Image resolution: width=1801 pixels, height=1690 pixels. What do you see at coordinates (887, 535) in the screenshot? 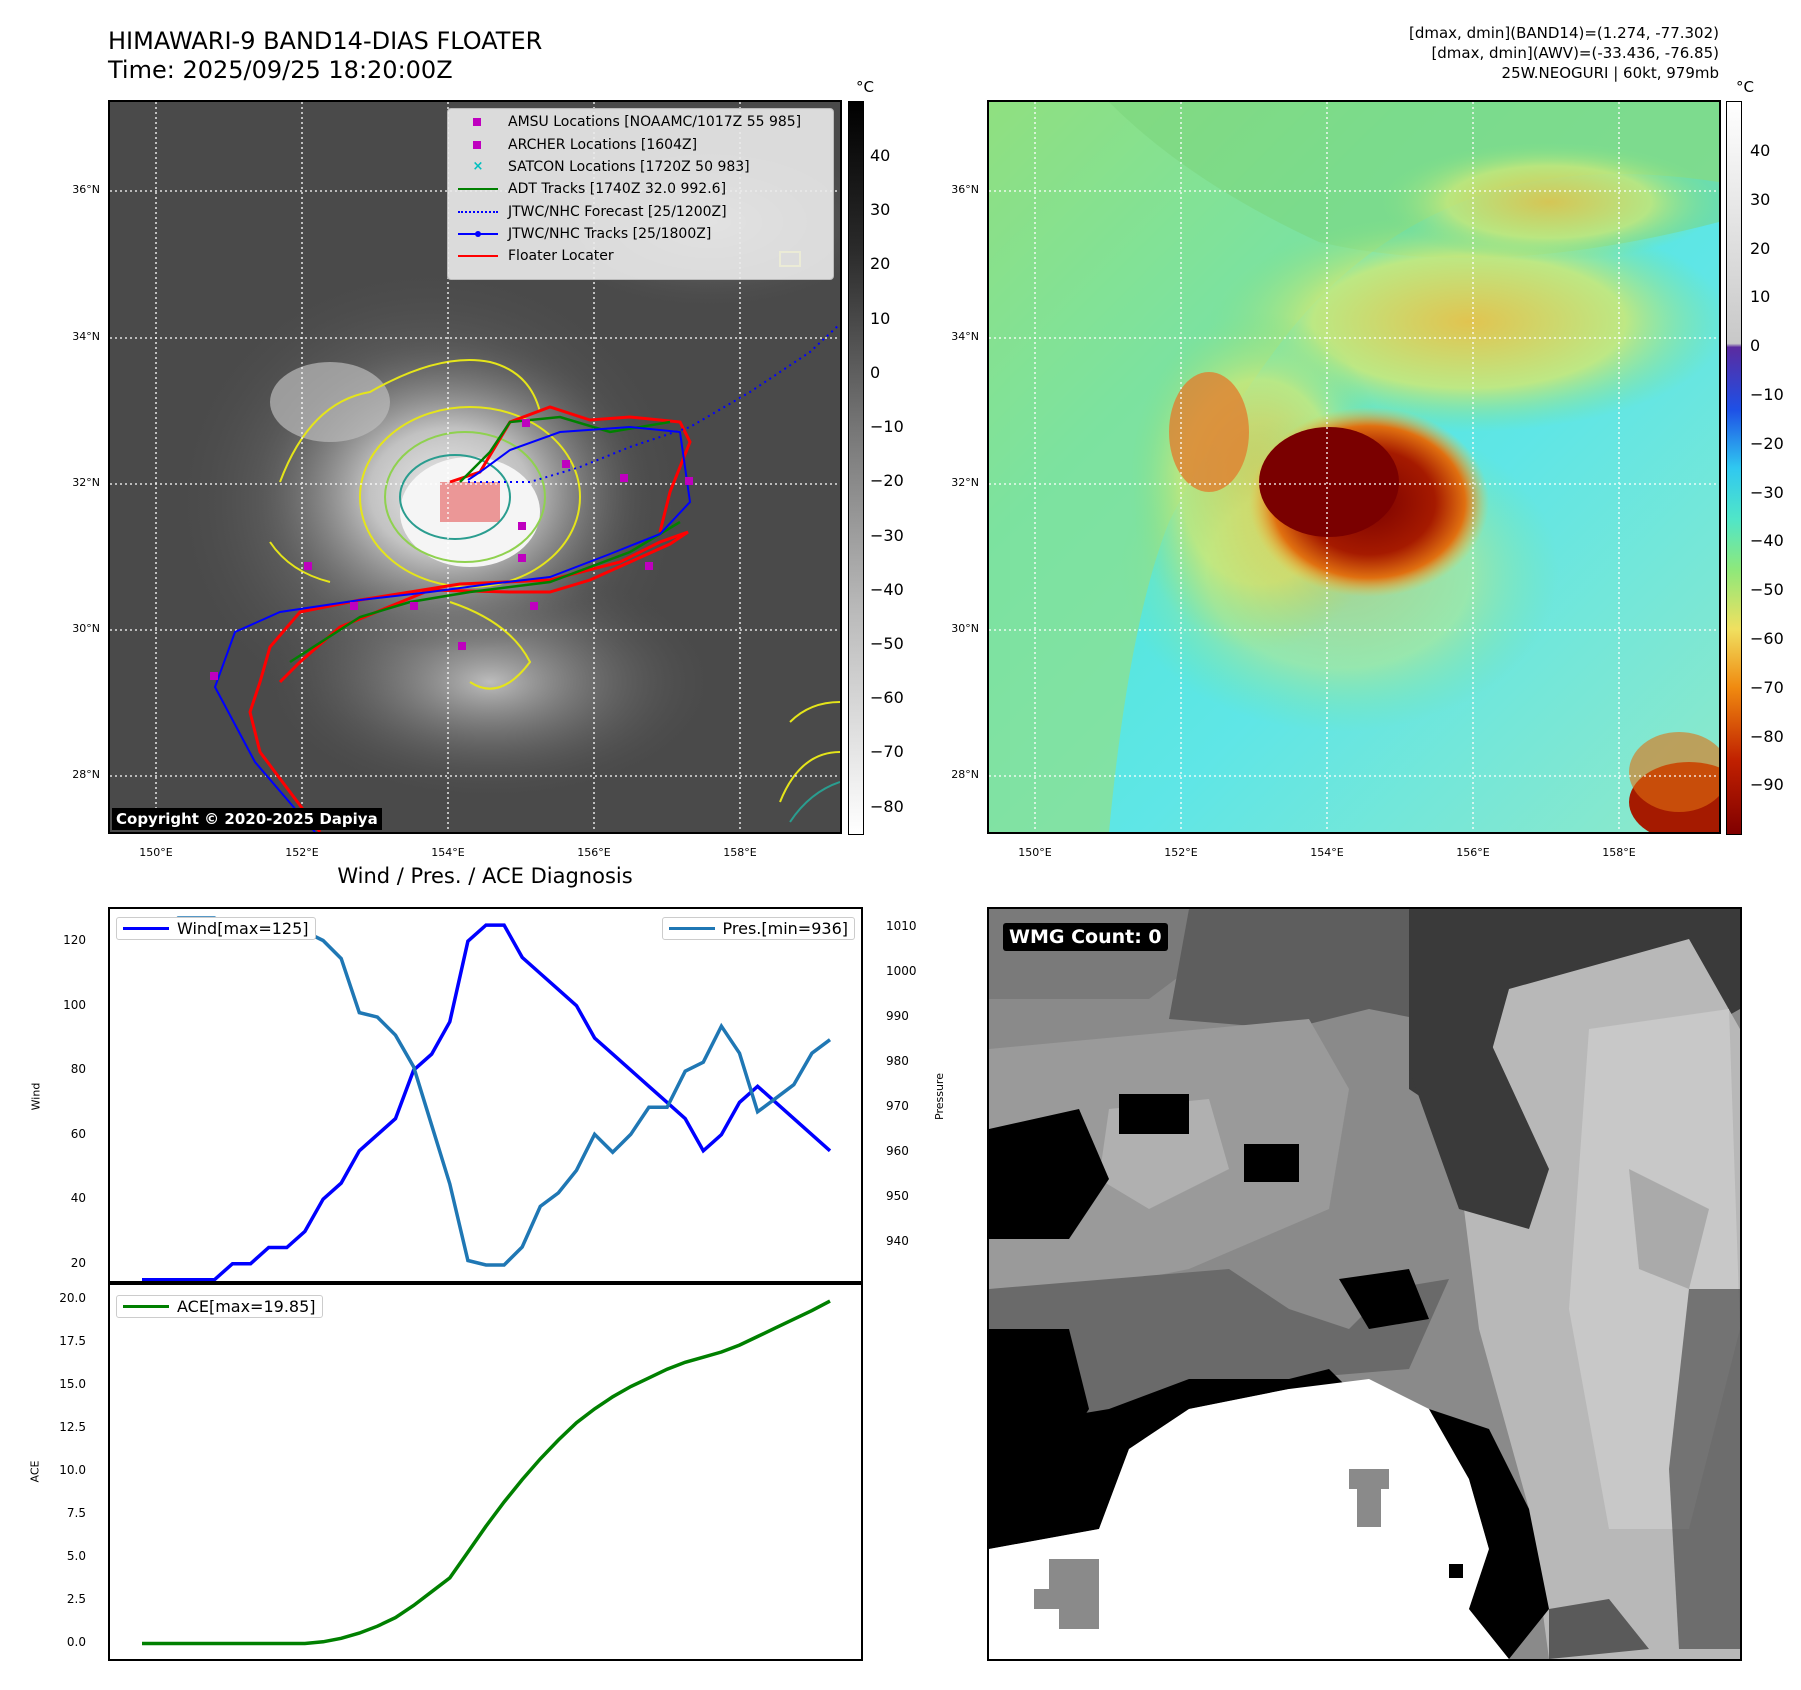
I see `cbar1-tick: −30` at bounding box center [887, 535].